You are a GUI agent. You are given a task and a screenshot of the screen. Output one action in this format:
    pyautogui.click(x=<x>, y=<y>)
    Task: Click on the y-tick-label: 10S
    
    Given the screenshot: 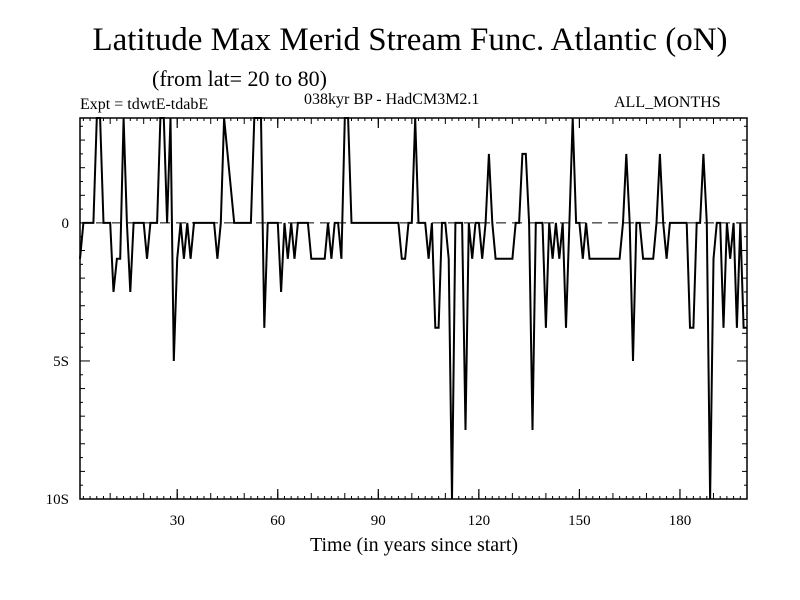 What is the action you would take?
    pyautogui.click(x=57, y=500)
    